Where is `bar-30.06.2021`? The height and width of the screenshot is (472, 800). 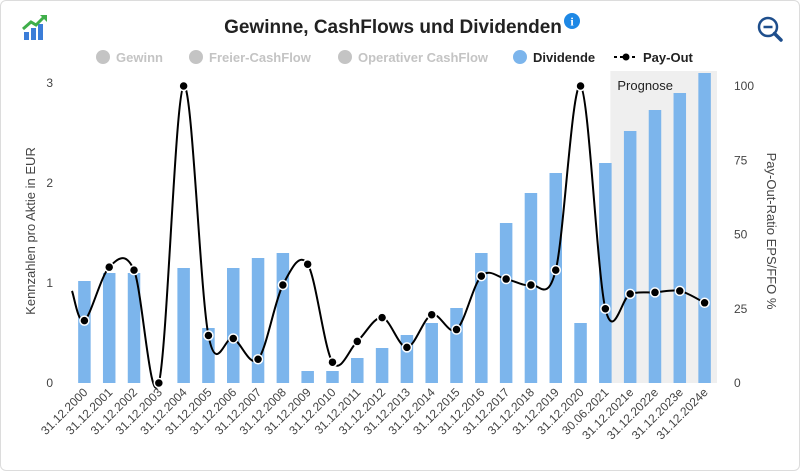
bar-30.06.2021 is located at coordinates (605, 273).